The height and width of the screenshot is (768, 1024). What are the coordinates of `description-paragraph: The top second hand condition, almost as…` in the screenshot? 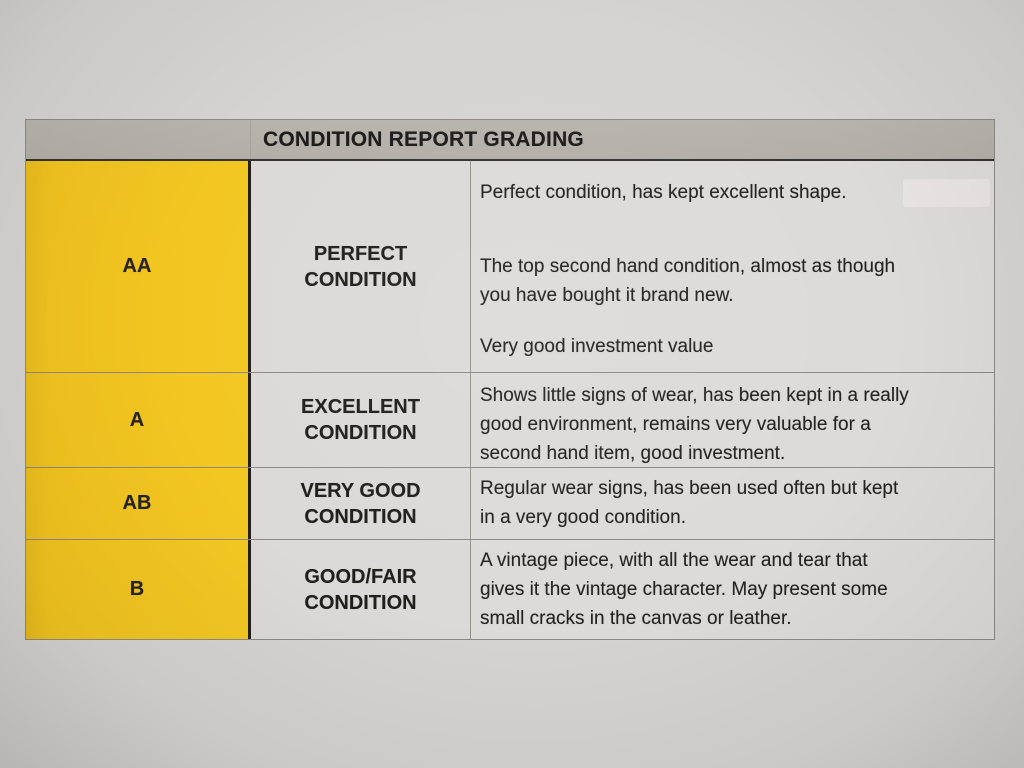 It's located at (688, 281).